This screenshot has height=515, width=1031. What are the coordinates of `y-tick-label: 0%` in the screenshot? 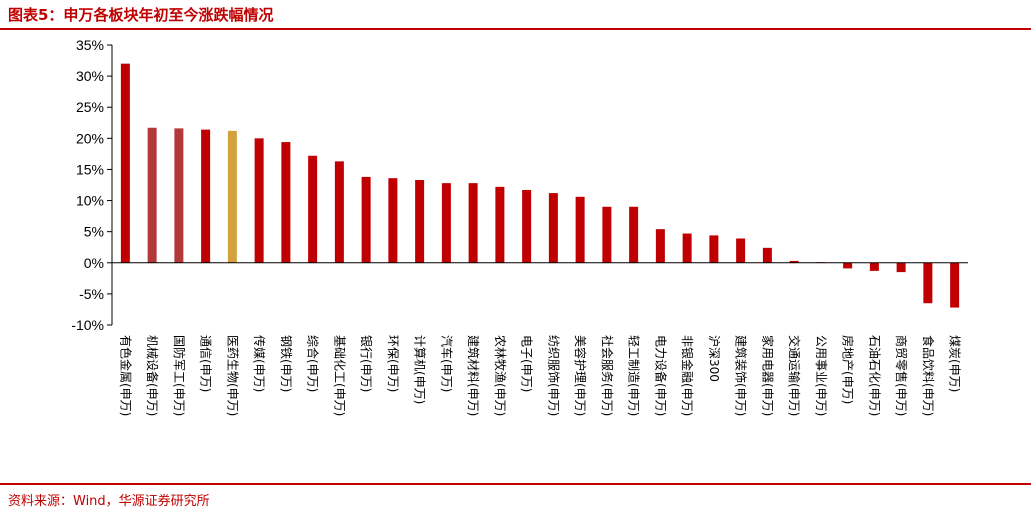 It's located at (94, 263).